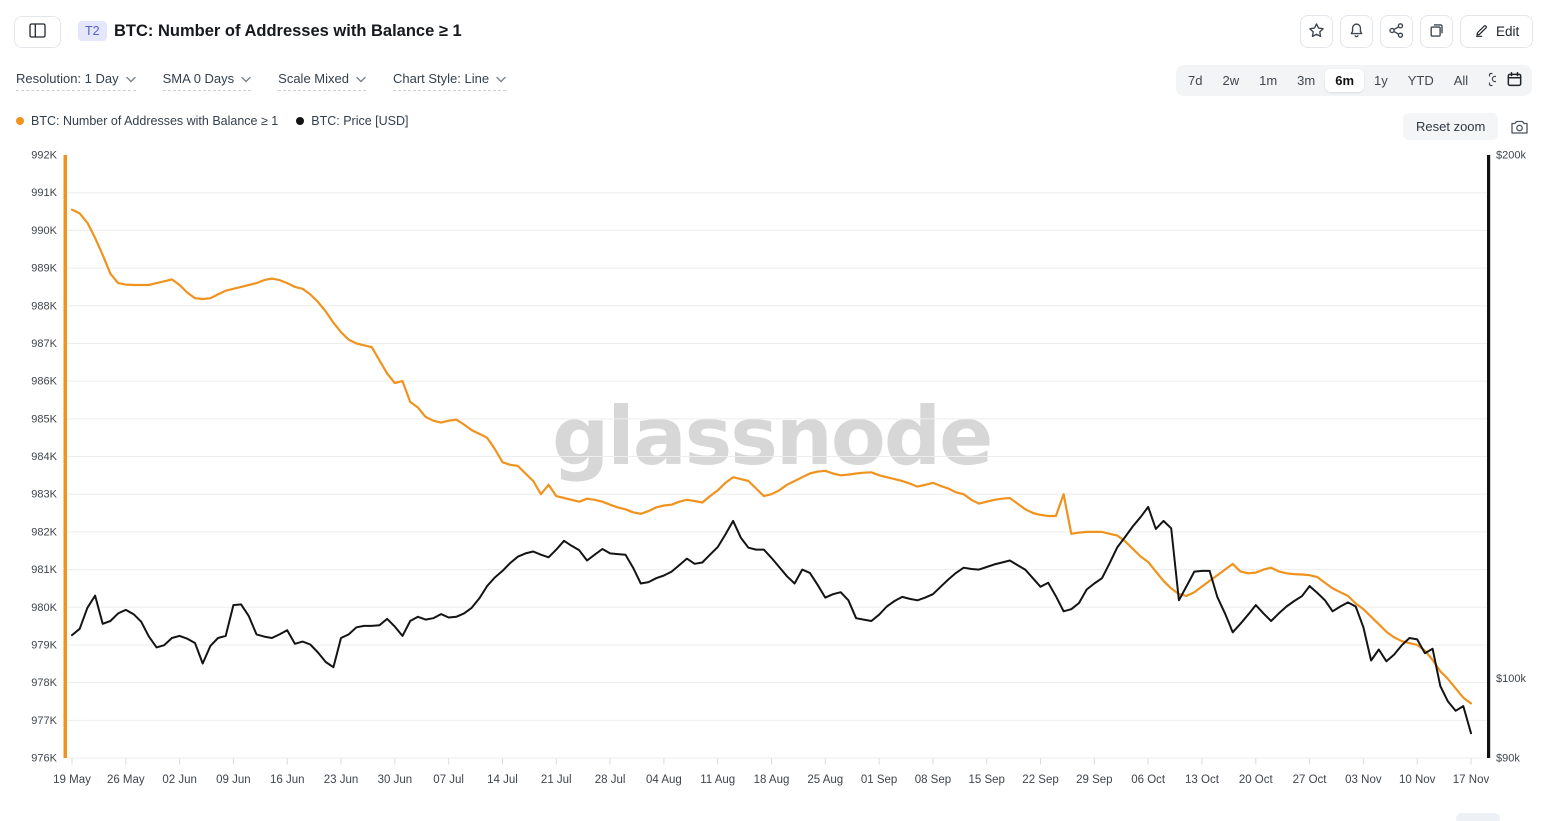 This screenshot has width=1542, height=821. What do you see at coordinates (1256, 780) in the screenshot?
I see `svg-text: 20 Oct` at bounding box center [1256, 780].